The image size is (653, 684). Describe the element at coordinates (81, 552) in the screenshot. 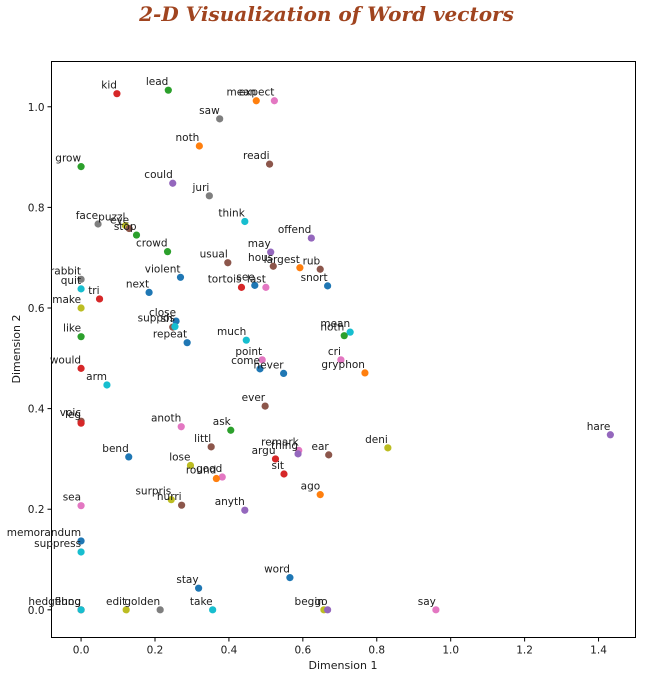

I see `point-suppress` at that location.